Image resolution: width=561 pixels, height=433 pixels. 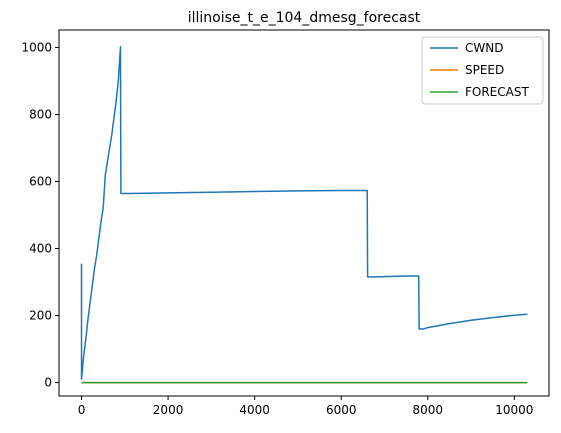 I want to click on y-tick-label: 0, so click(x=48, y=383).